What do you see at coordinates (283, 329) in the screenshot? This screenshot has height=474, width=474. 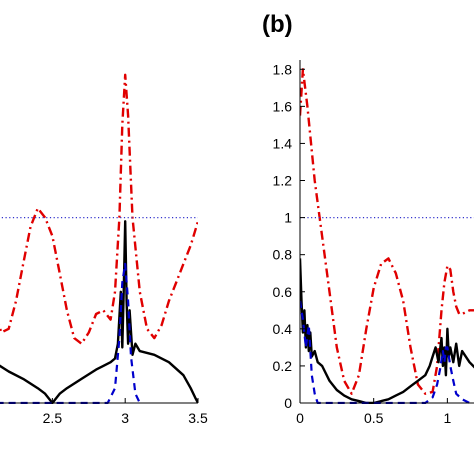 I see `y-tick-label: 0.4` at bounding box center [283, 329].